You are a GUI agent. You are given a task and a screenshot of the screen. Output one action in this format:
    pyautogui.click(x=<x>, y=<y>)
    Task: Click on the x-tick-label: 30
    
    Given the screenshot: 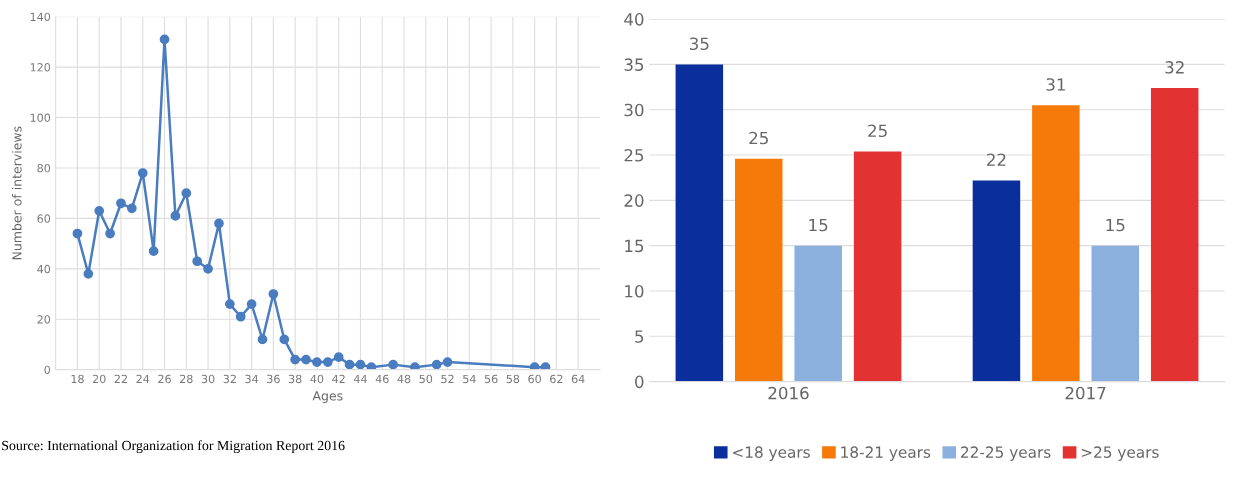 What is the action you would take?
    pyautogui.click(x=208, y=379)
    